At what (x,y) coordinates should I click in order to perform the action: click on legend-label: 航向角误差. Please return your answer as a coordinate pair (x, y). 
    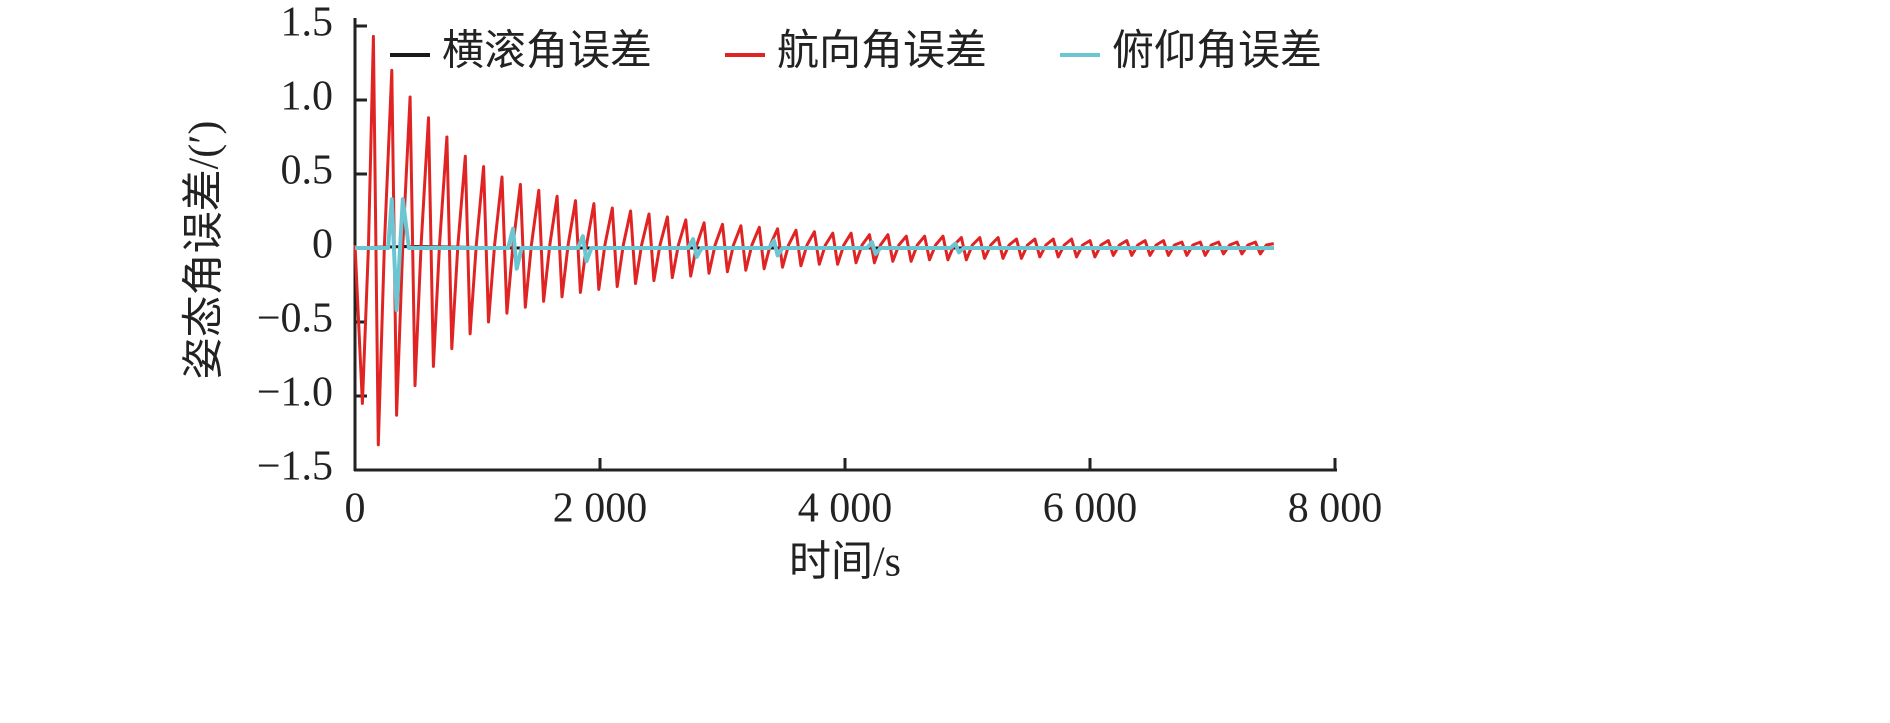
    Looking at the image, I should click on (882, 51).